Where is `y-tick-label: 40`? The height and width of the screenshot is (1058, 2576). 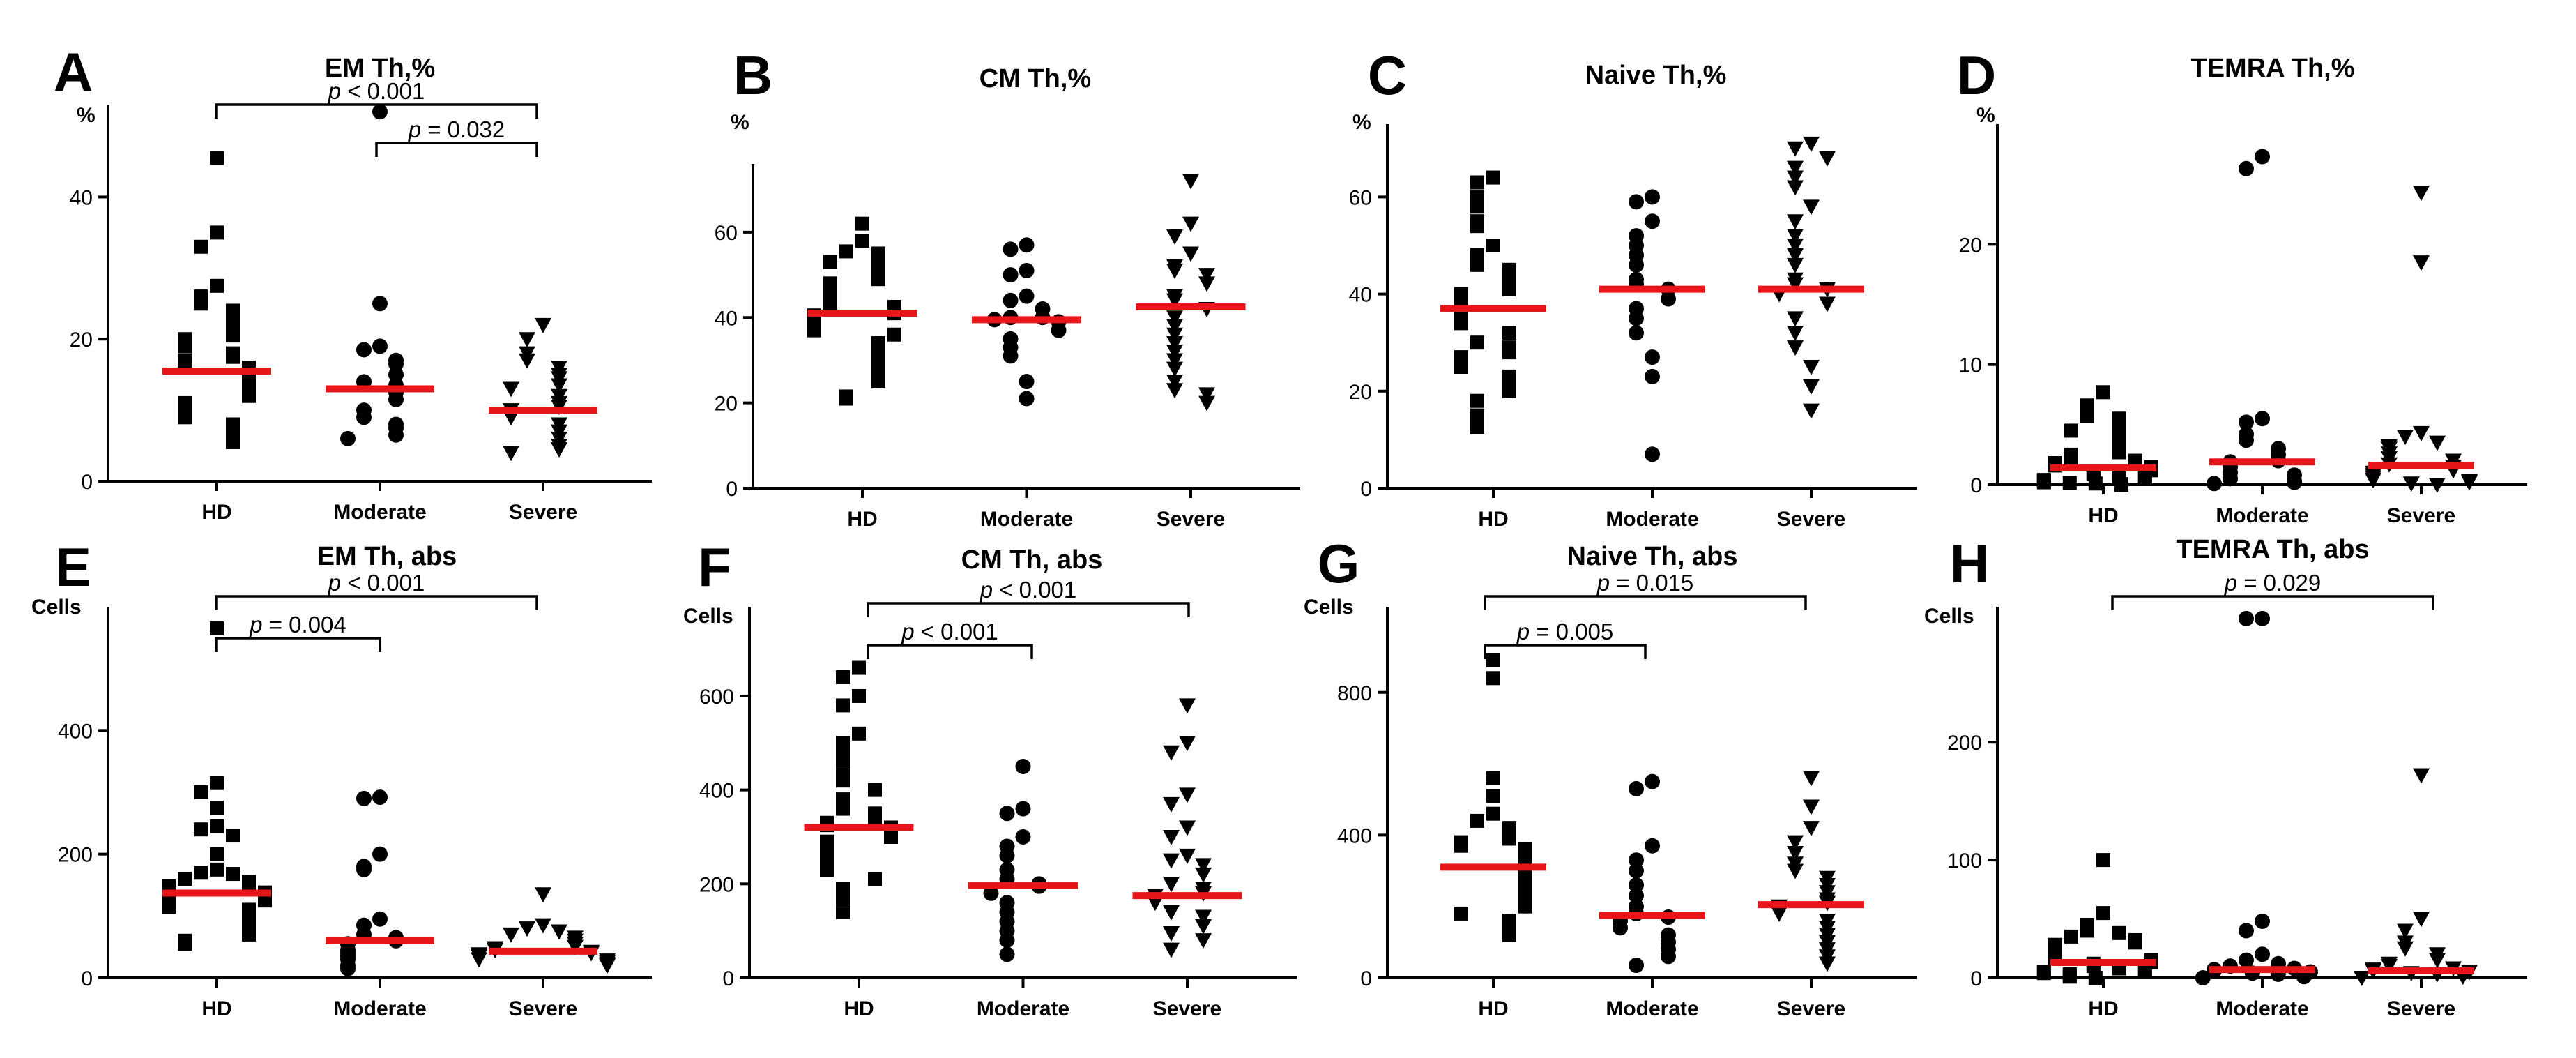
y-tick-label: 40 is located at coordinates (727, 318).